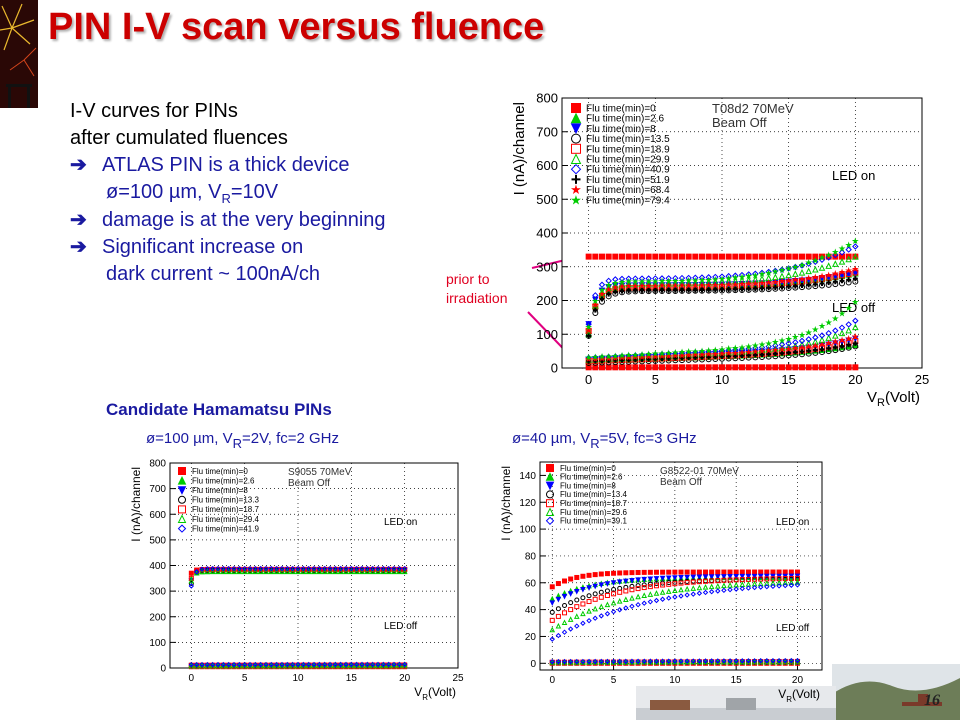  Describe the element at coordinates (298, 678) in the screenshot. I see `x-tick-label: 10` at that location.